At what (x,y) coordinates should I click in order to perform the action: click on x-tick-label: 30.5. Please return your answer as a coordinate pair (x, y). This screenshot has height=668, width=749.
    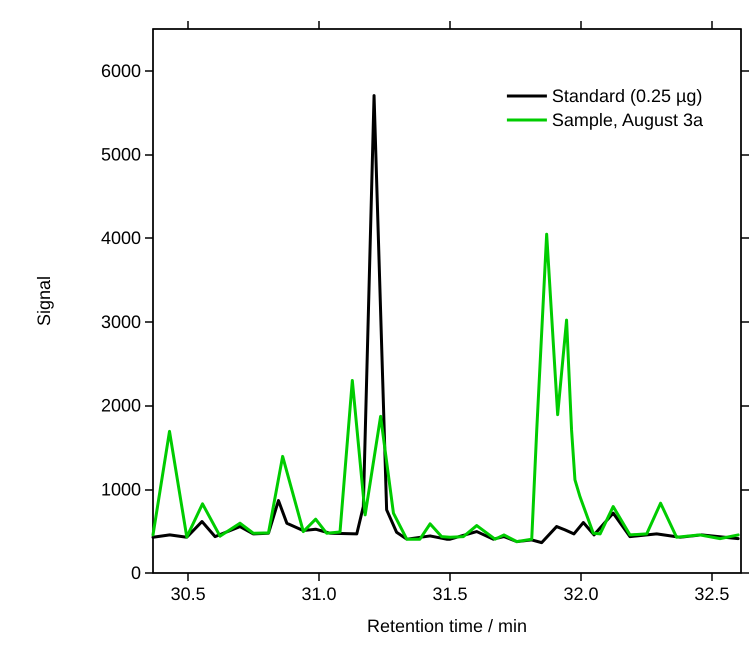
    Looking at the image, I should click on (188, 594).